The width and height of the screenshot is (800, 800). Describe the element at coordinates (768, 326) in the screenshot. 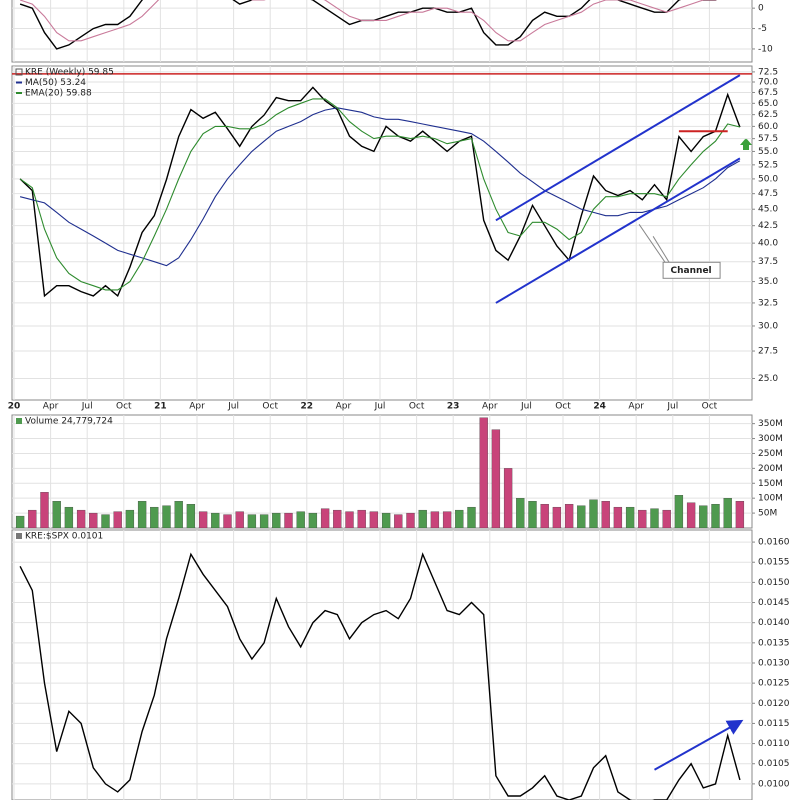

I see `y-tick-label: 30.0` at that location.